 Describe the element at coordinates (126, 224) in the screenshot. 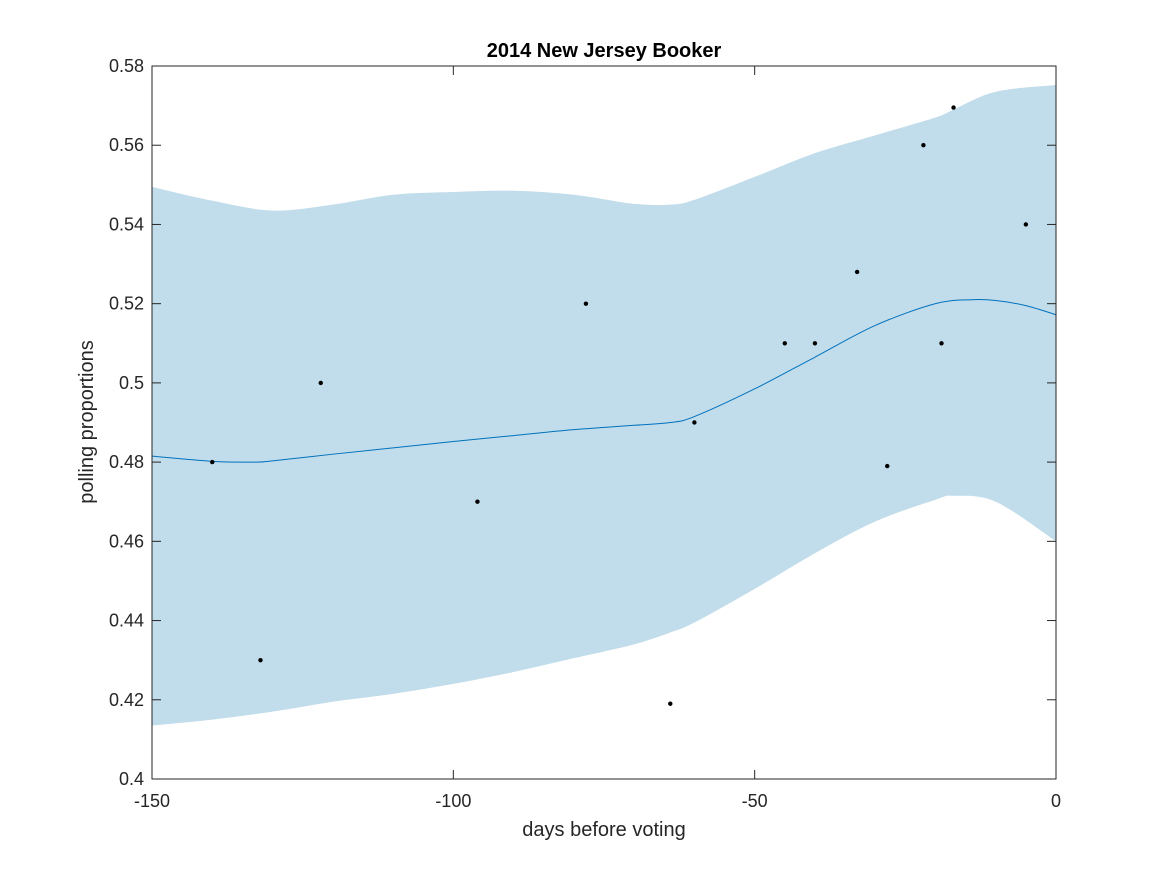

I see `y-tick-label: 0.54` at that location.